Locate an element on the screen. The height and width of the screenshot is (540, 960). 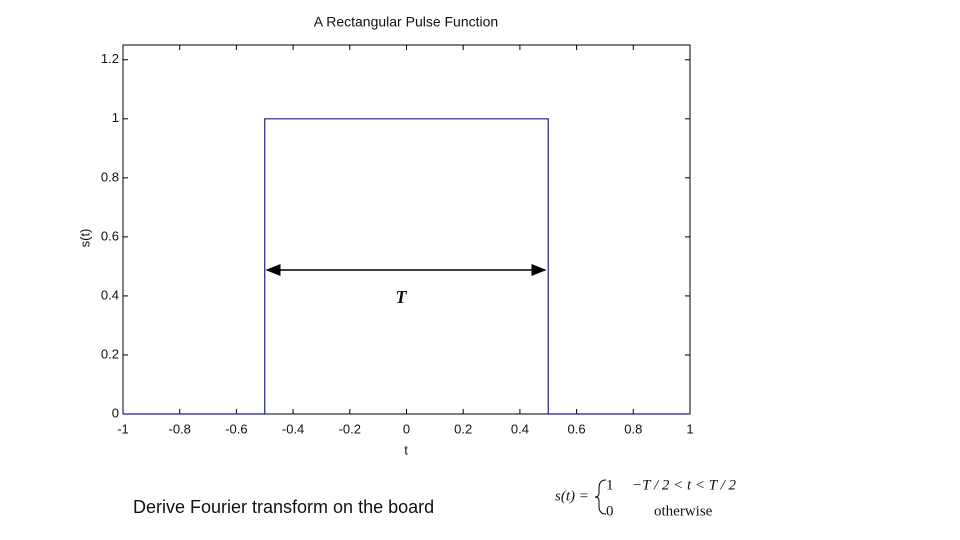
y-tick-label: 1 is located at coordinates (115, 117).